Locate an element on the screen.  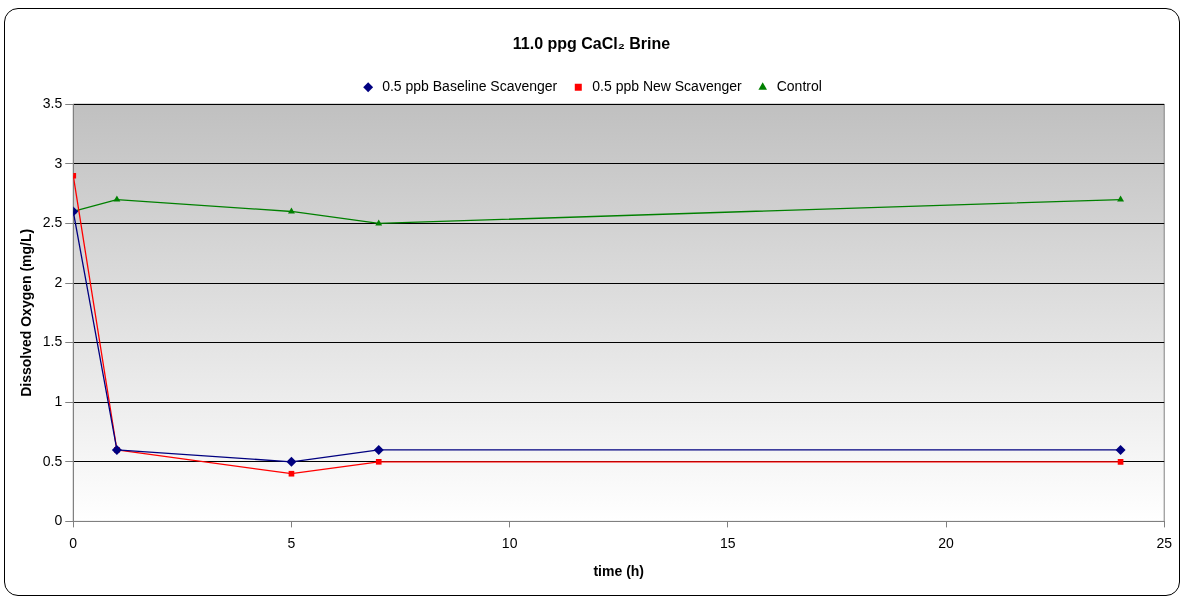
y-tick-label: 1 is located at coordinates (58, 401).